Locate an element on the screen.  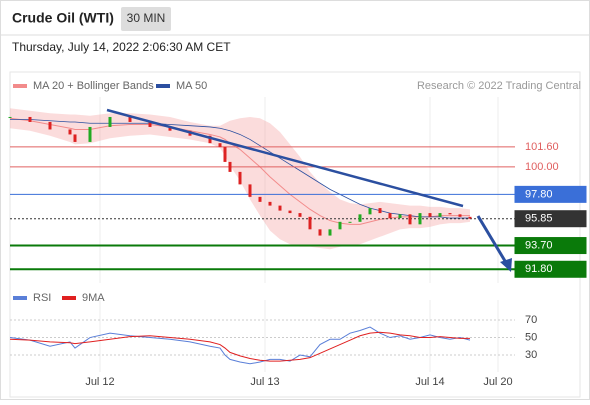
interval: 30 MIN is located at coordinates (146, 18).